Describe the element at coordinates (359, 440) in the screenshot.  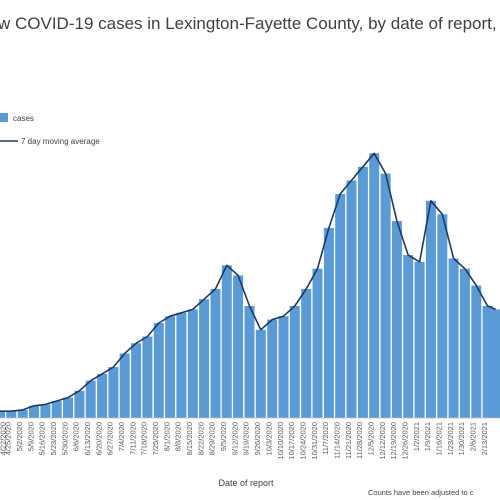
I see `x-tick-label: 11/28/2020` at that location.